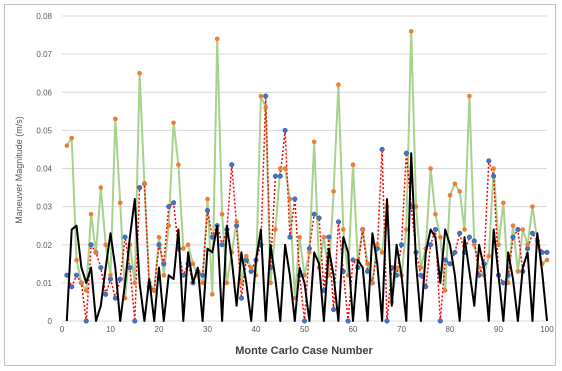 This screenshot has width=562, height=371. I want to click on x-tick-labels: 0 10 20 30 40 50 60 70 80 90 100, so click(307, 329).